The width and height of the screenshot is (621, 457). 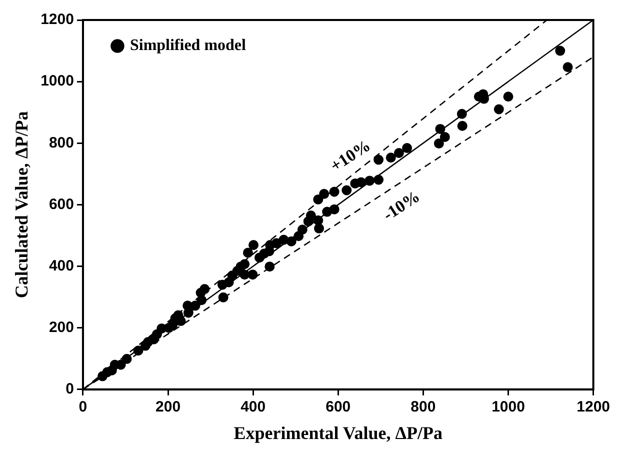 What do you see at coordinates (350, 156) in the screenshot?
I see `annotation: +10%` at bounding box center [350, 156].